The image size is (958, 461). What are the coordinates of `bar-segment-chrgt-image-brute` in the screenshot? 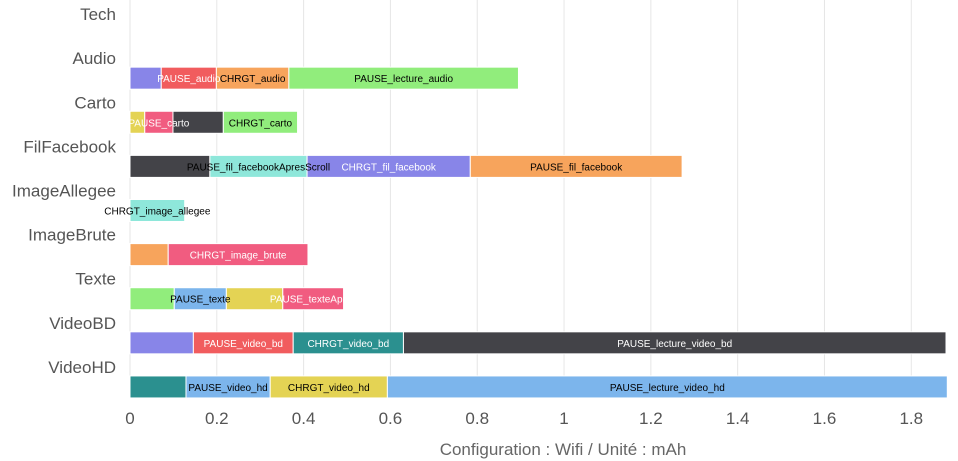 It's located at (238, 255).